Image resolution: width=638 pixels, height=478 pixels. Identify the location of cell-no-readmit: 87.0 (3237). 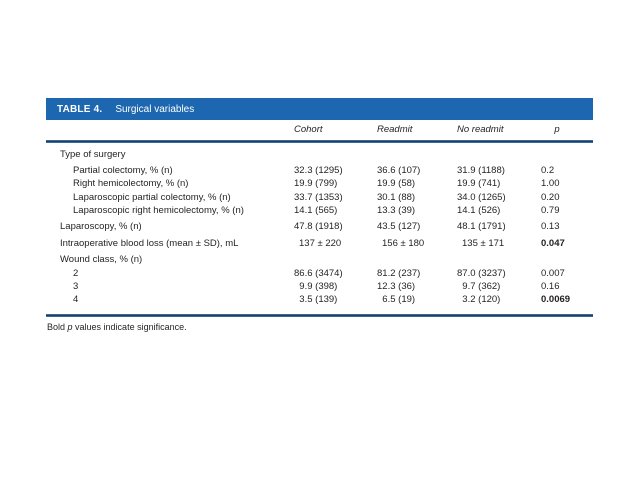
(481, 273).